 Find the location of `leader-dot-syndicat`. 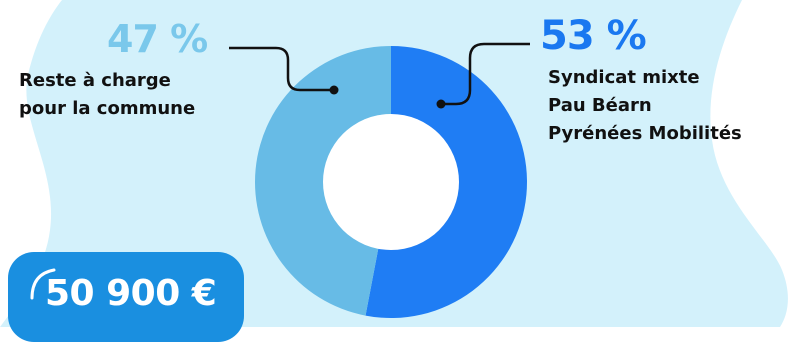

leader-dot-syndicat is located at coordinates (441, 104).